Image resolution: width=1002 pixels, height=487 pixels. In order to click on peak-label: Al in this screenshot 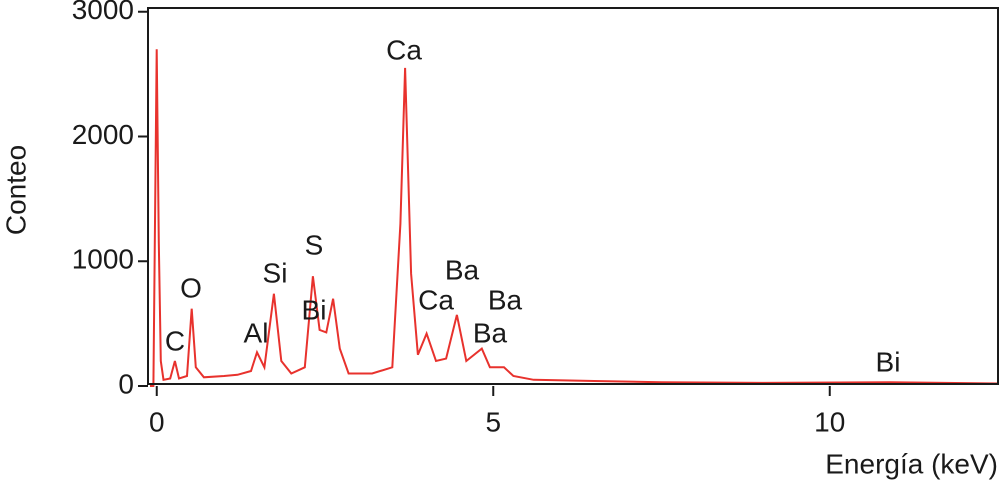, I will do `click(256, 332)`.